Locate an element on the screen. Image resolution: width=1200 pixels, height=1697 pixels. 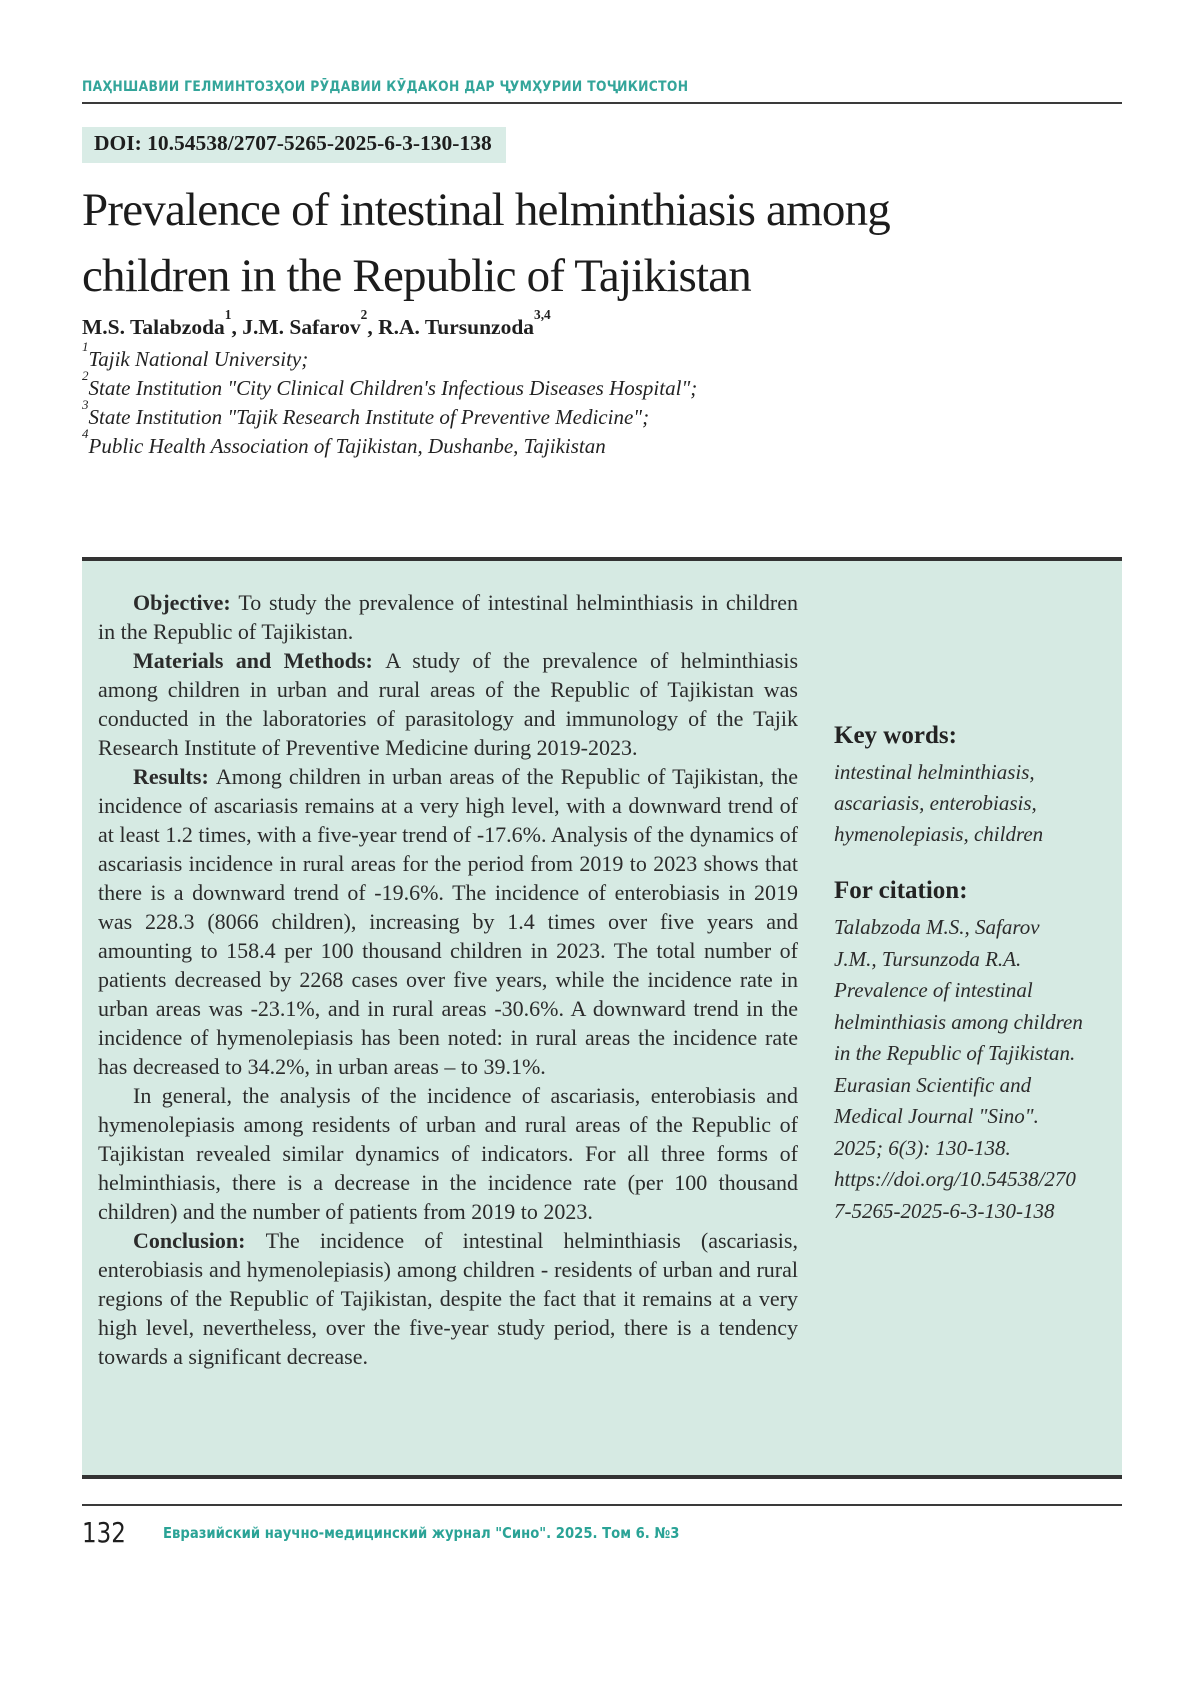
author-affiliation-marker: 2 is located at coordinates (364, 314).